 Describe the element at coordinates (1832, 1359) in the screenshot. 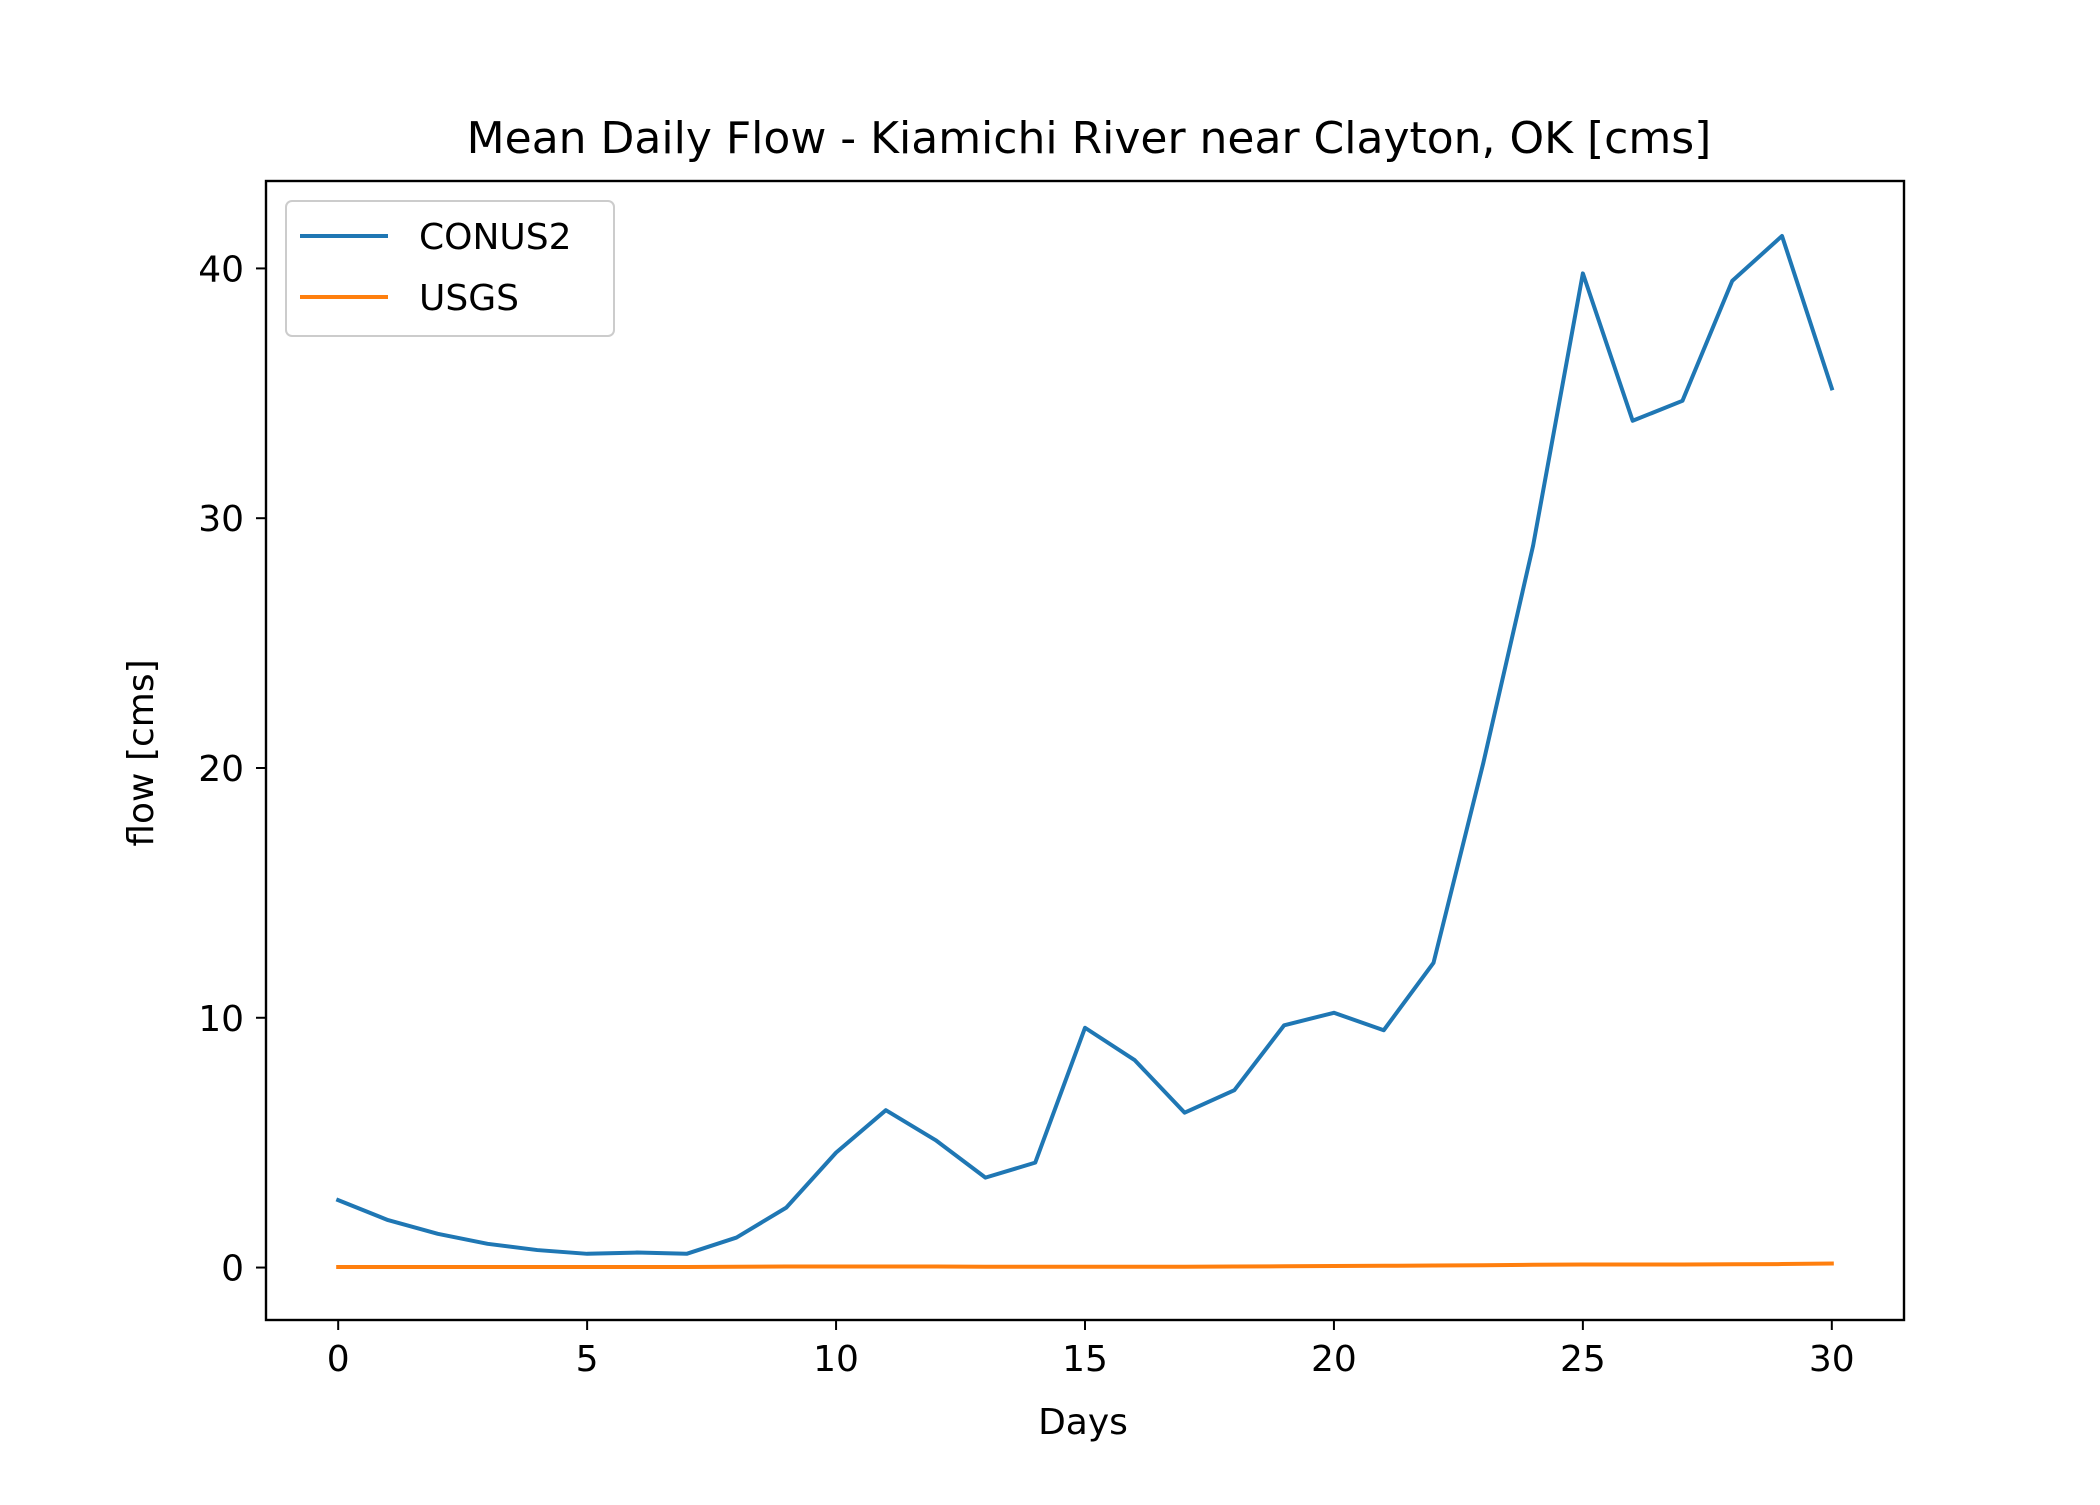

I see `x-tick-label: 30` at that location.